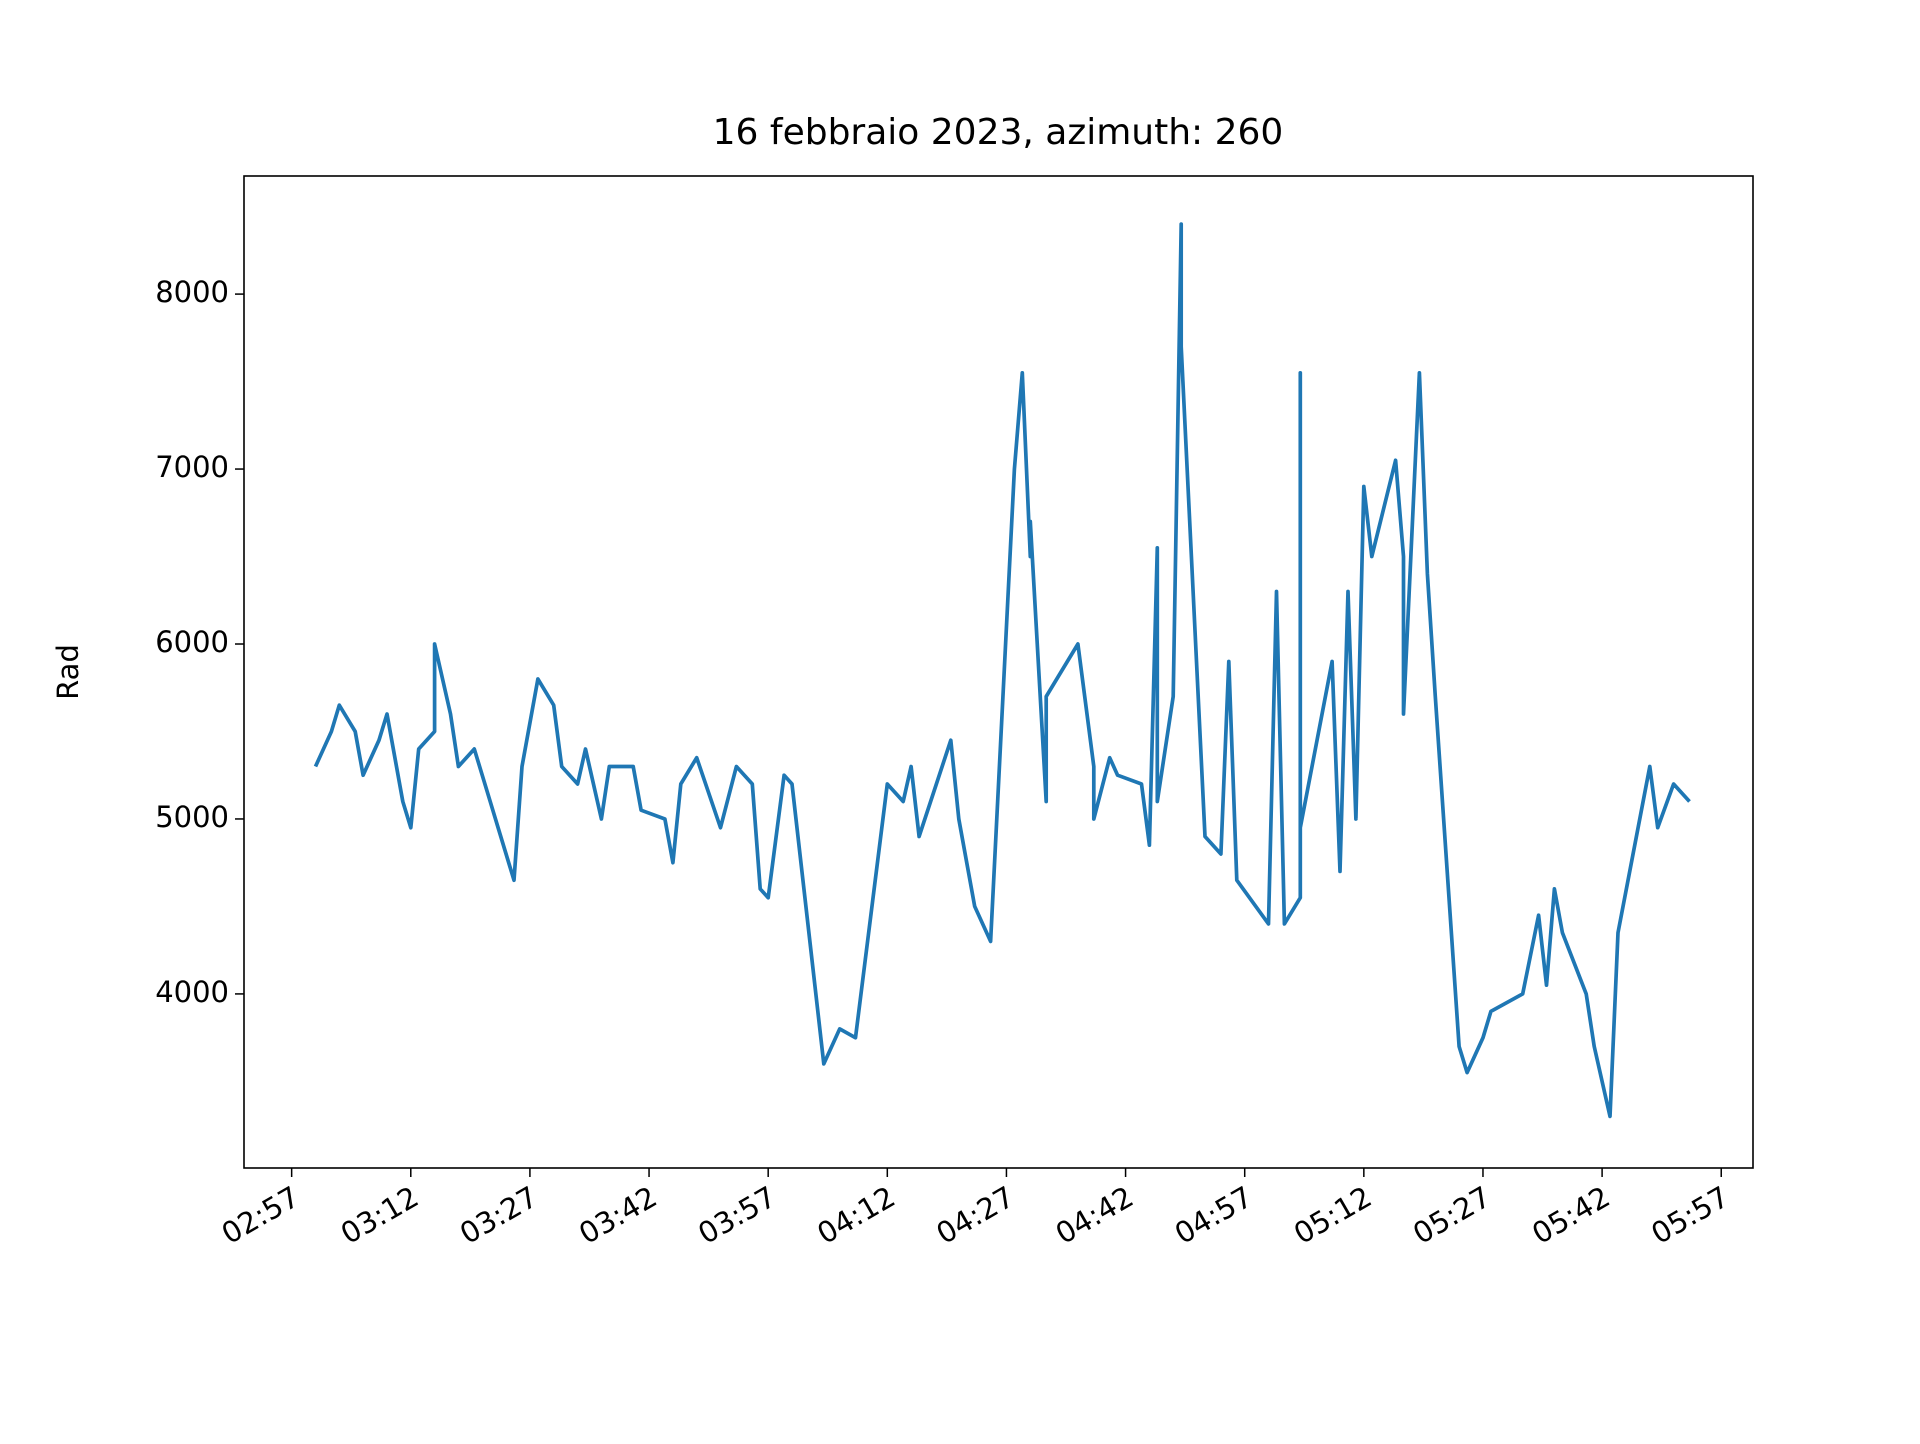 This screenshot has width=1920, height=1444. What do you see at coordinates (998, 132) in the screenshot?
I see `chart-title: 16 febbraio 2023, azimuth: 260` at bounding box center [998, 132].